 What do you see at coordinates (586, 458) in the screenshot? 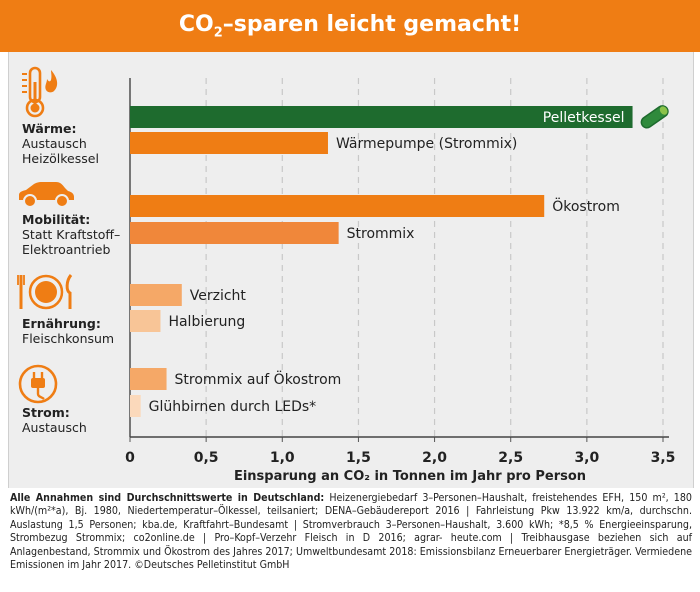
I see `x-tick-label: 3,0` at bounding box center [586, 458].